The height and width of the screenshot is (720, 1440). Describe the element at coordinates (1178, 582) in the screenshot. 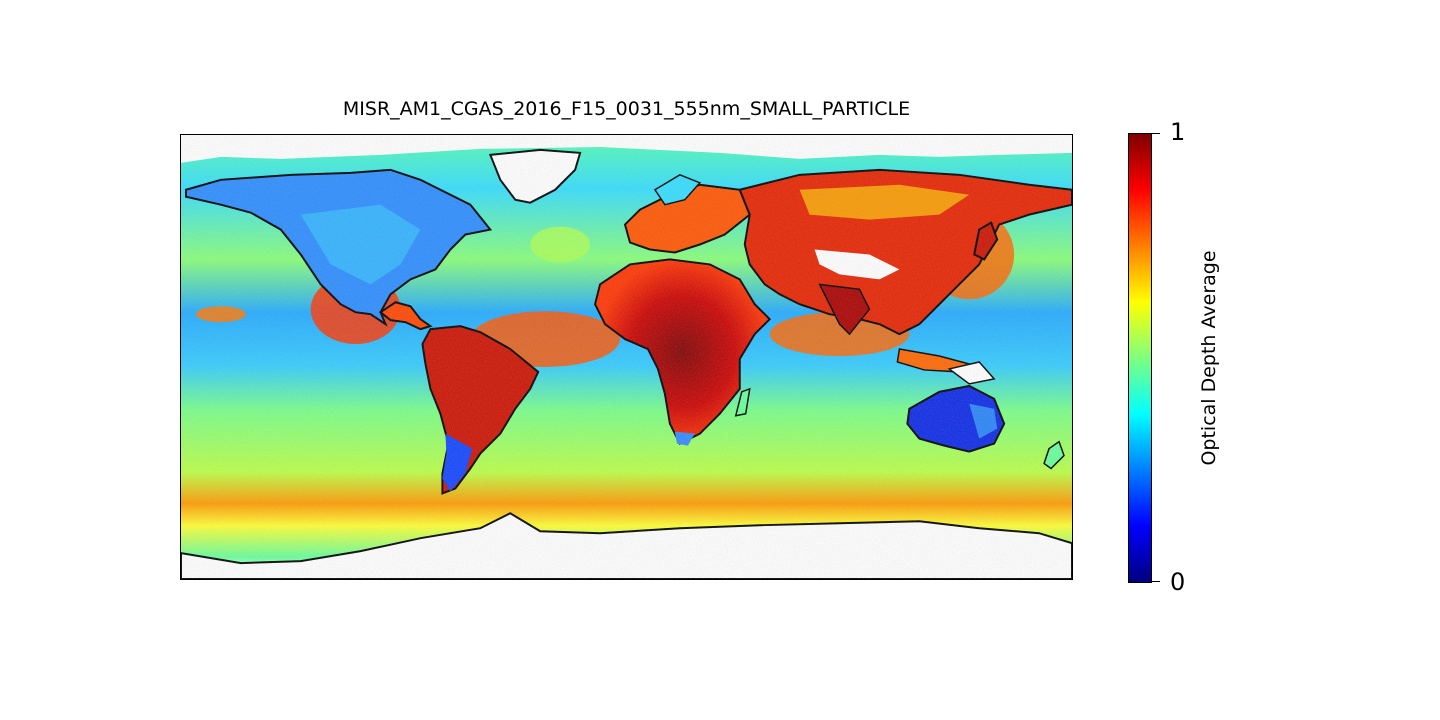

I see `colorbar-min-label: 0` at that location.